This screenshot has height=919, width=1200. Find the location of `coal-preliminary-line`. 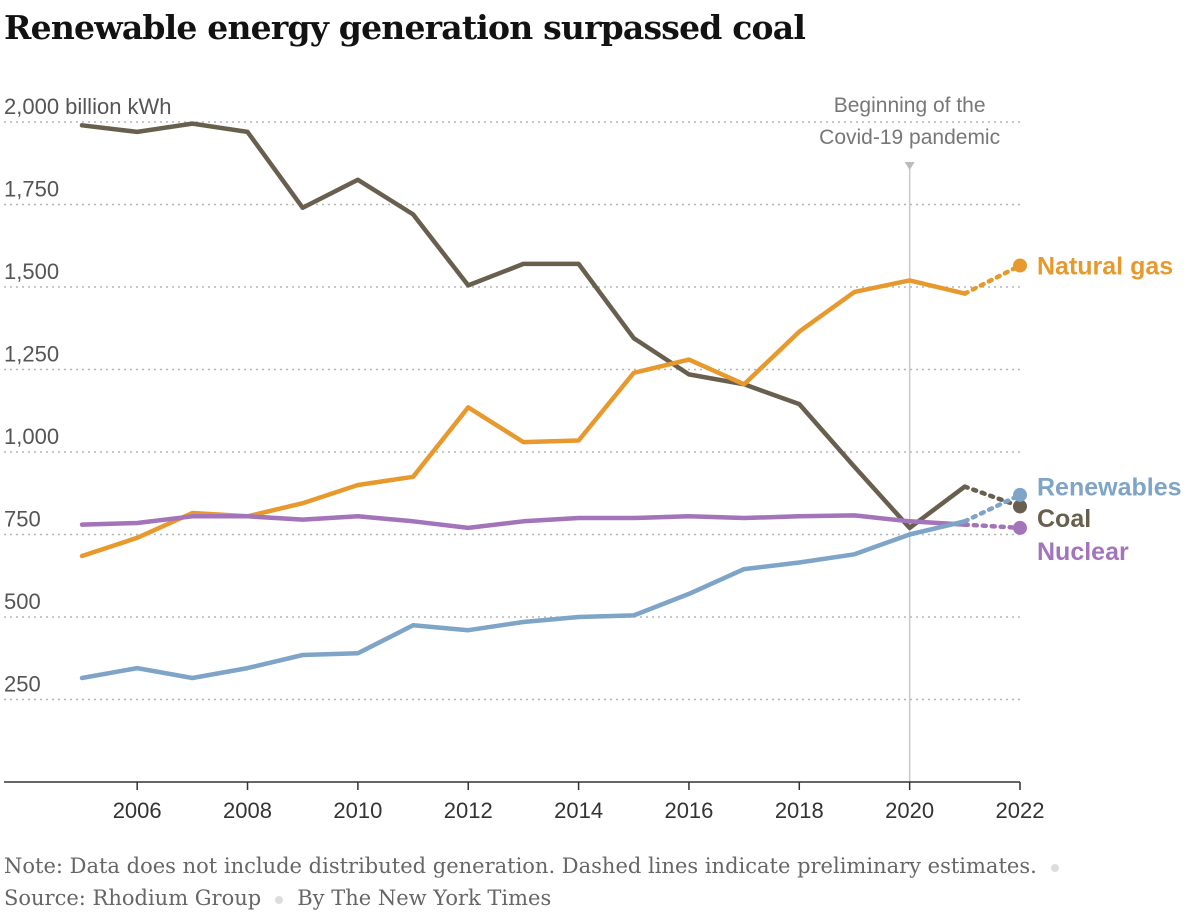

coal-preliminary-line is located at coordinates (992, 496).